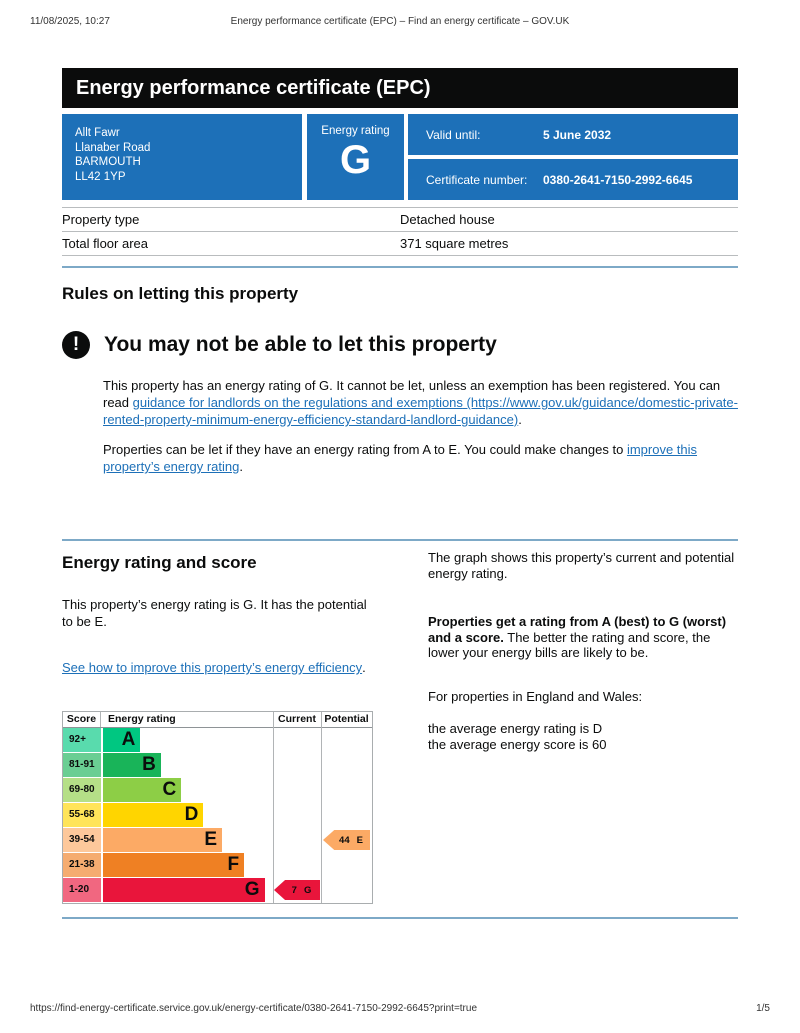 Image resolution: width=800 pixels, height=1033 pixels. I want to click on valid-until-value: 5 June 2032, so click(577, 134).